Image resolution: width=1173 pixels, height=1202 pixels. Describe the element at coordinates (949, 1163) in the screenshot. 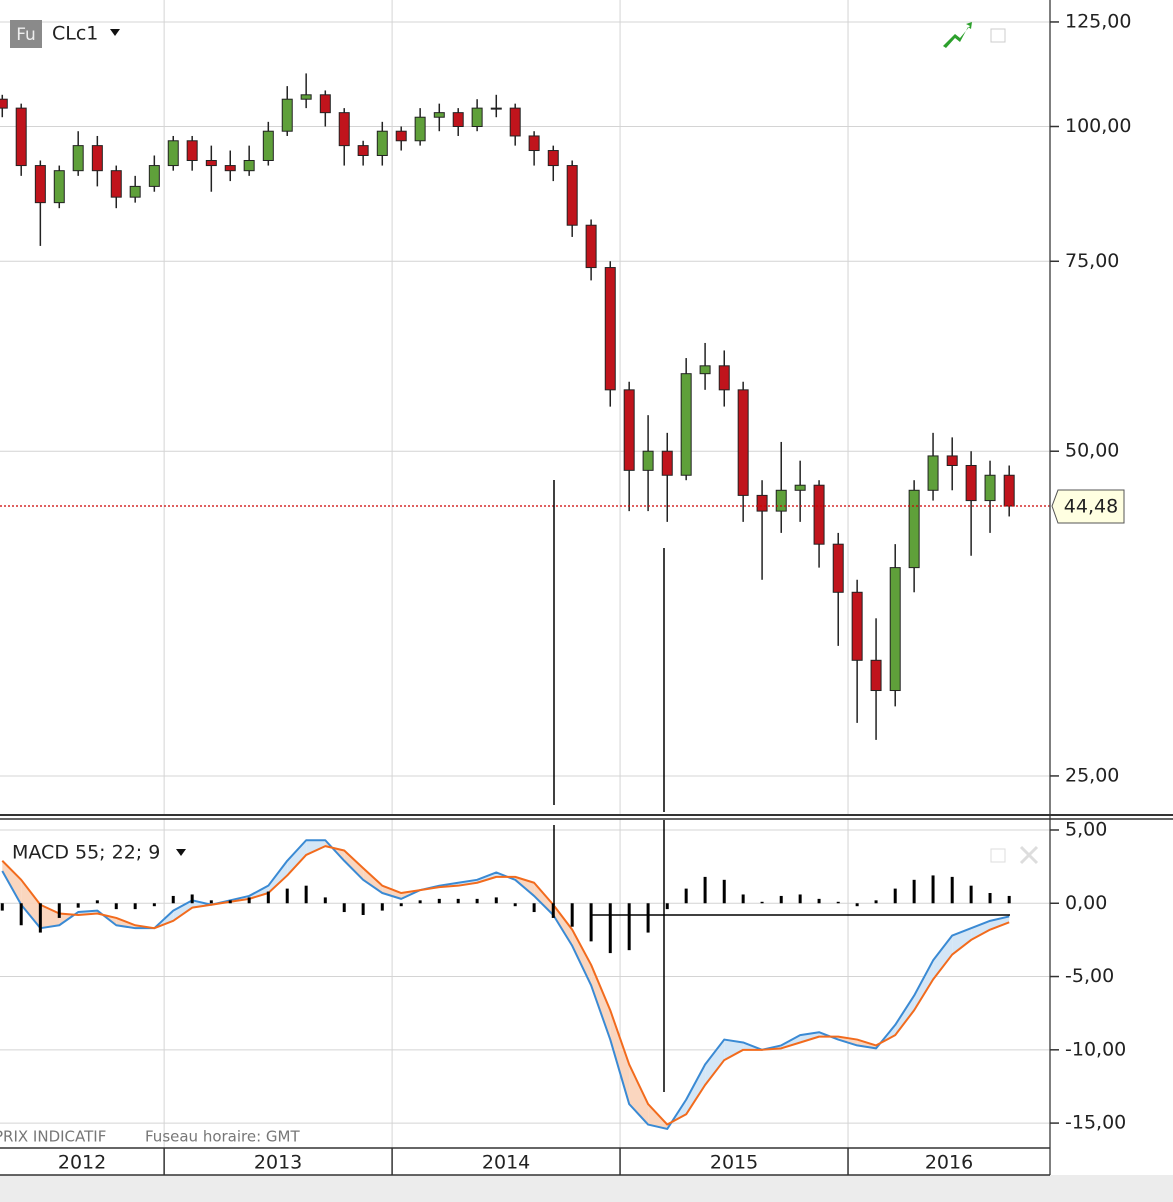

I see `x-tick-label: 2016` at that location.